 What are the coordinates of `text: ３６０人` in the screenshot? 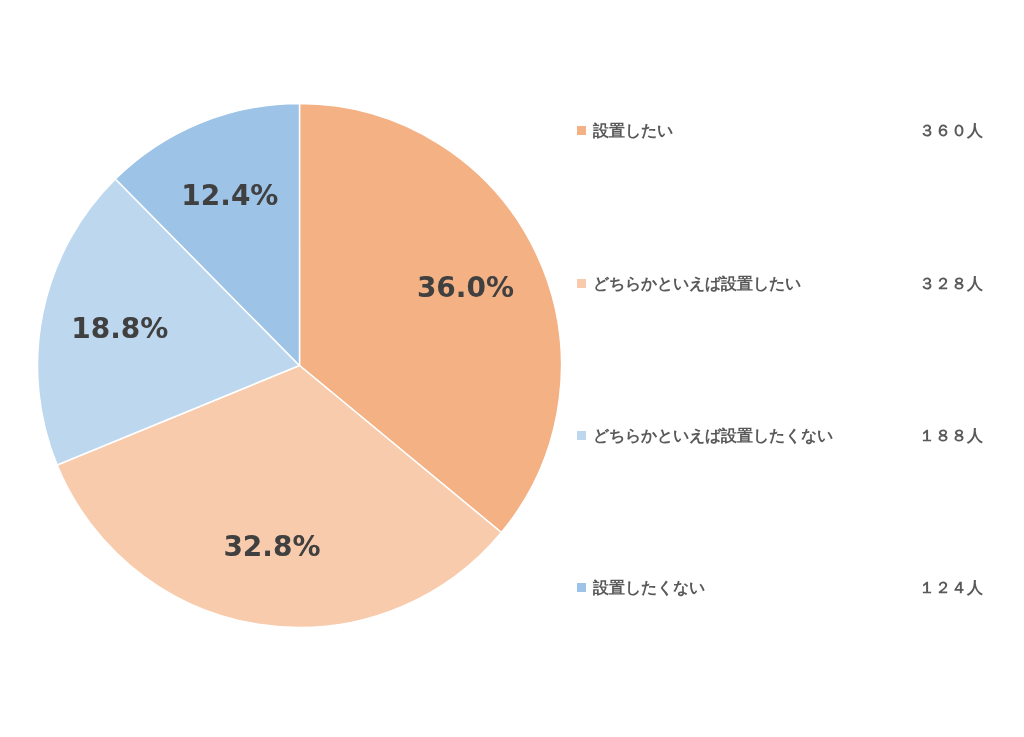 It's located at (951, 130).